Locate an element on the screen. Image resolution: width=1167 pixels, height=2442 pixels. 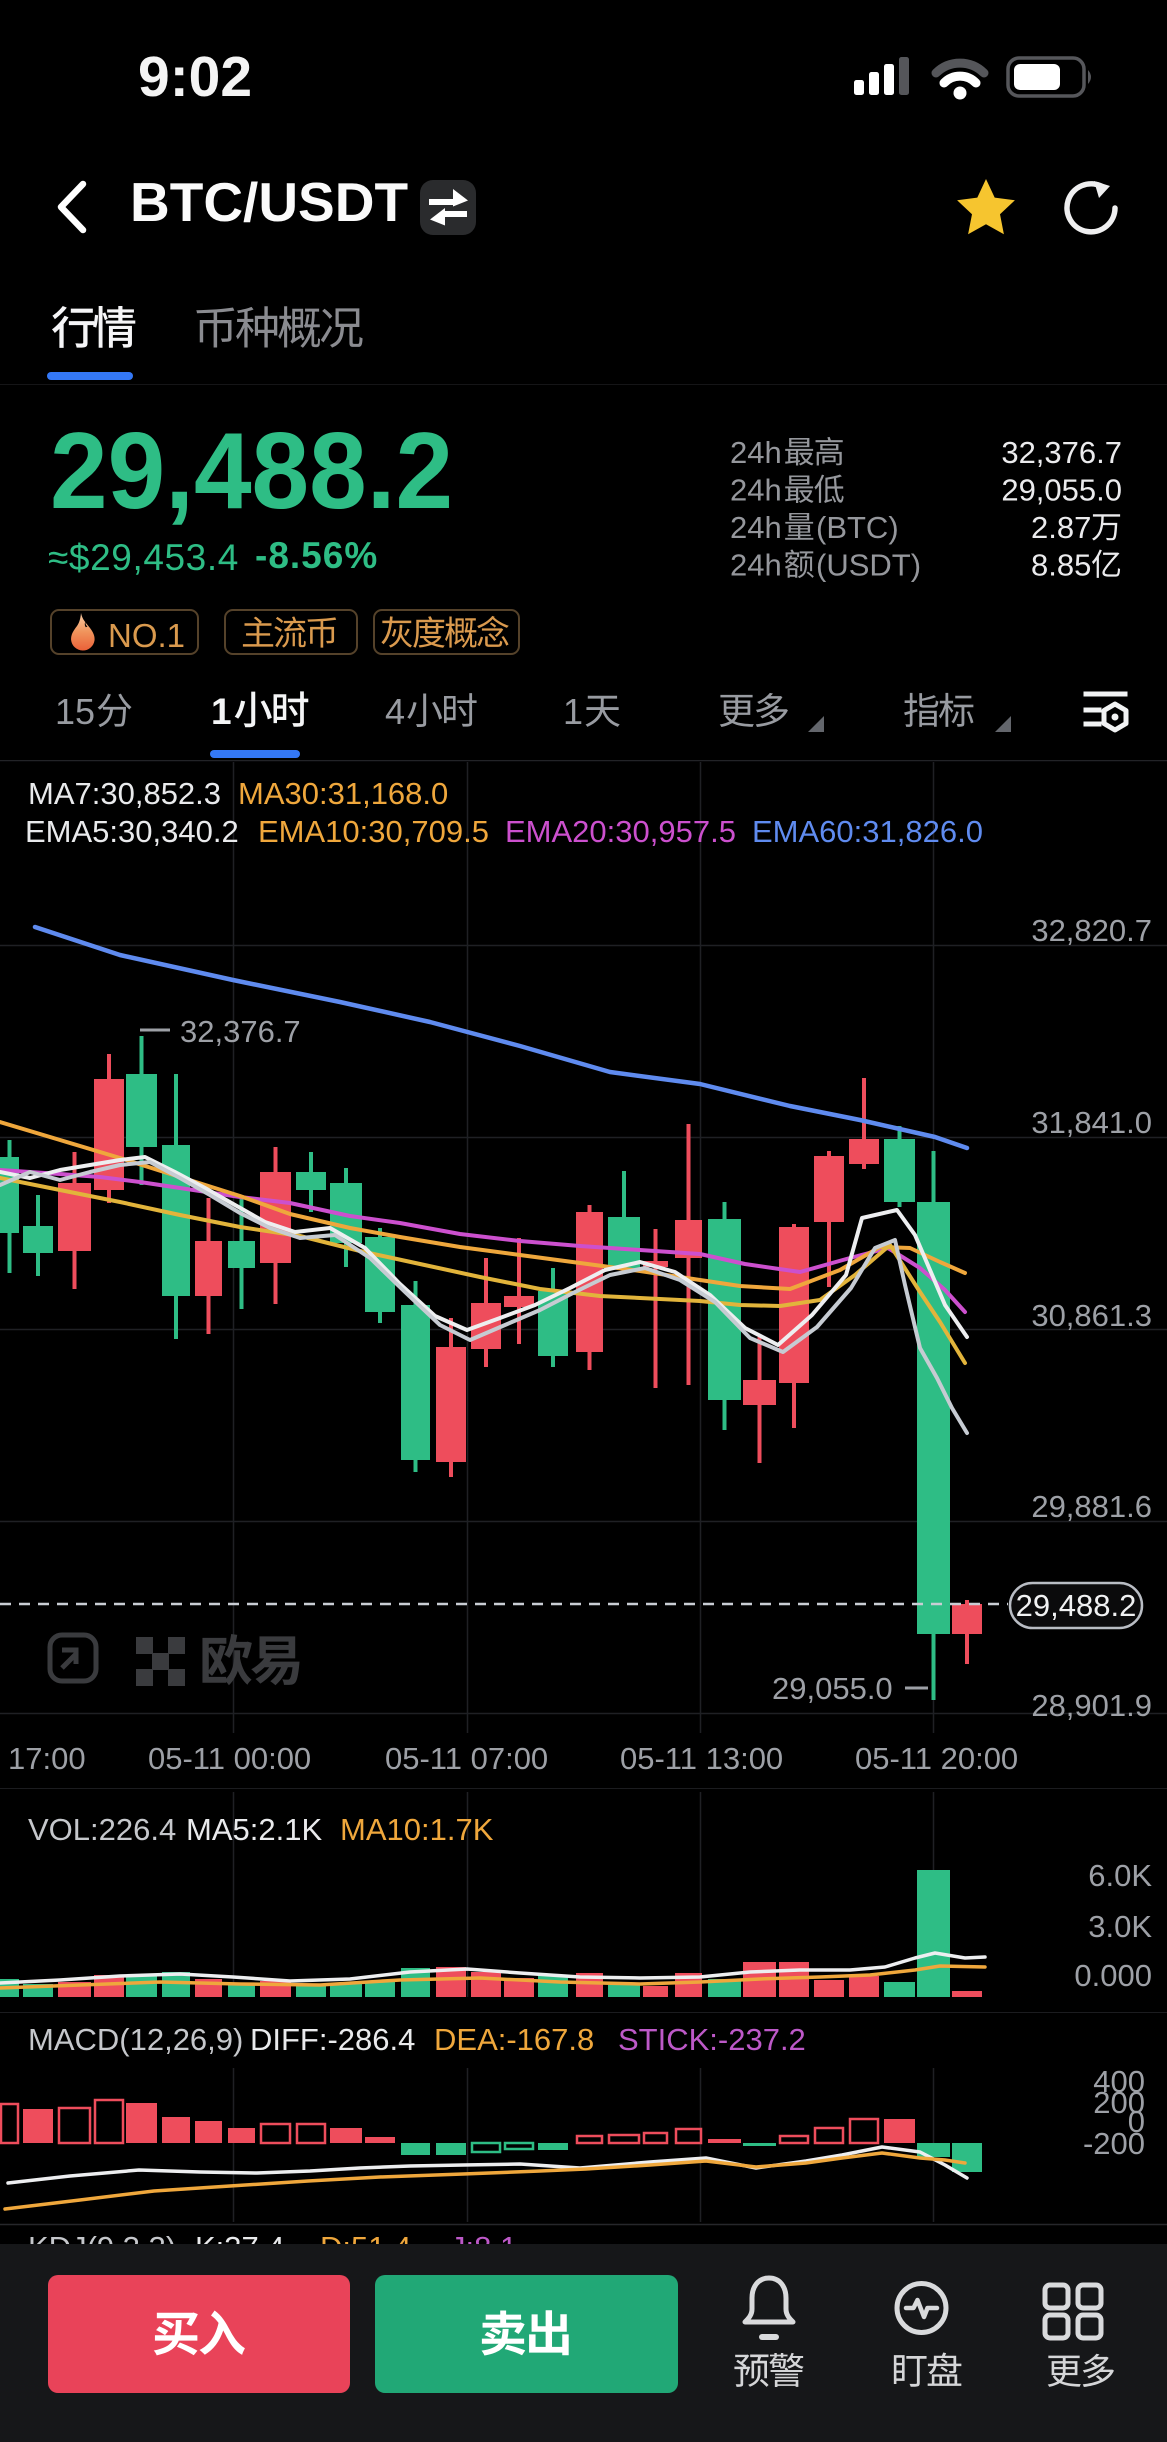
svg-text: (BTC) is located at coordinates (857, 527).